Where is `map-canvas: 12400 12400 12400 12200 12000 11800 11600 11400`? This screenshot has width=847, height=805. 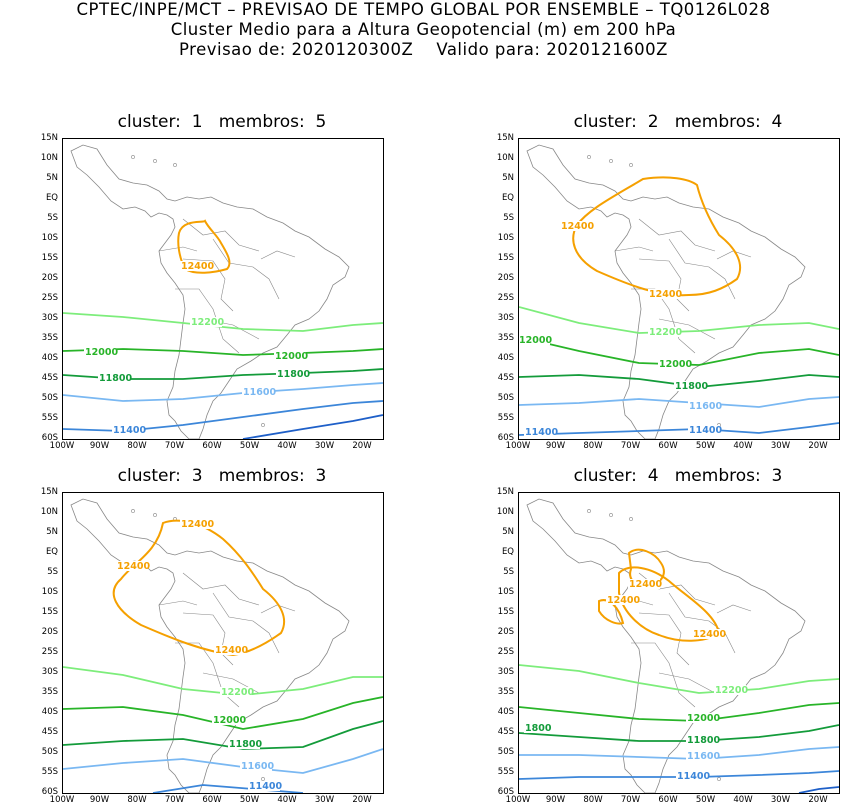
map-canvas: 12400 12400 12400 12200 12000 11800 11600 11400 is located at coordinates (223, 645).